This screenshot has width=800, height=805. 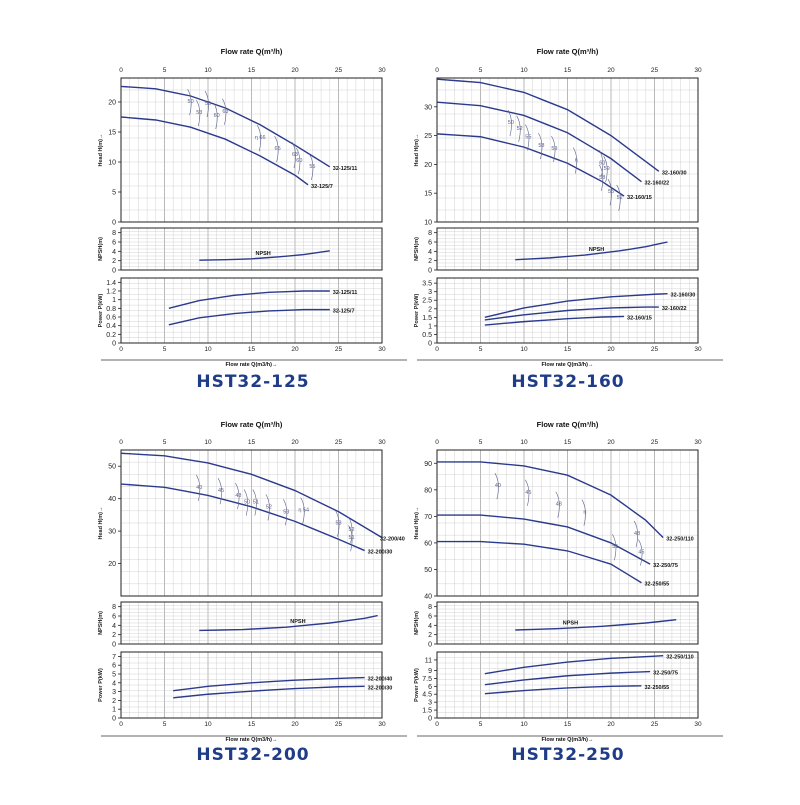 What do you see at coordinates (392, 540) in the screenshot?
I see `head-series-label: 32-200/40` at bounding box center [392, 540].